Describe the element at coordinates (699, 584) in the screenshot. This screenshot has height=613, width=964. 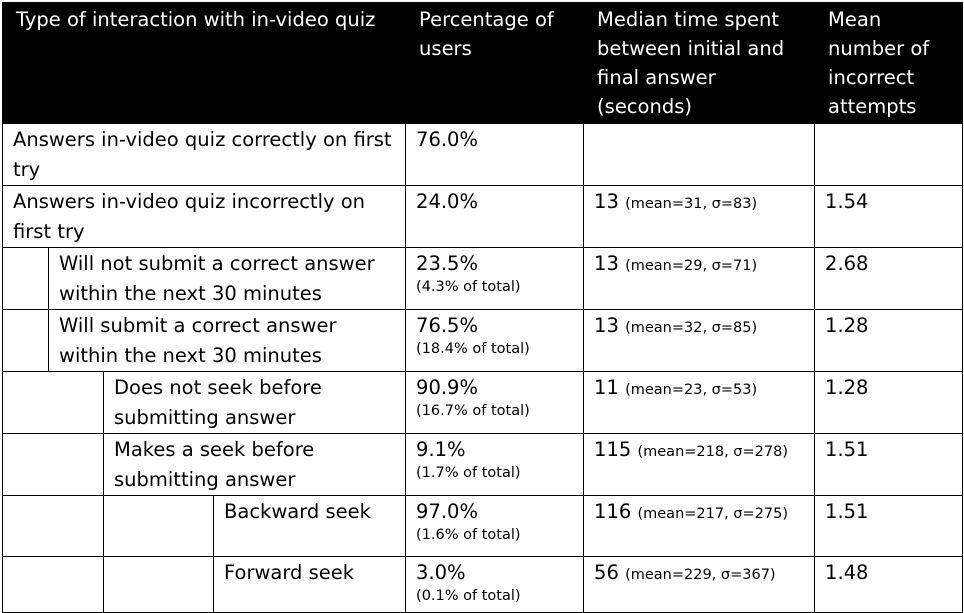
I see `median-cell: 56 (mean=229, σ=367)` at that location.